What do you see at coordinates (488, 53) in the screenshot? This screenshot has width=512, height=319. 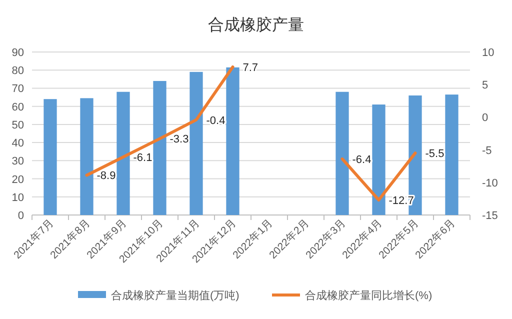 I see `y2-tick-label: 10` at bounding box center [488, 53].